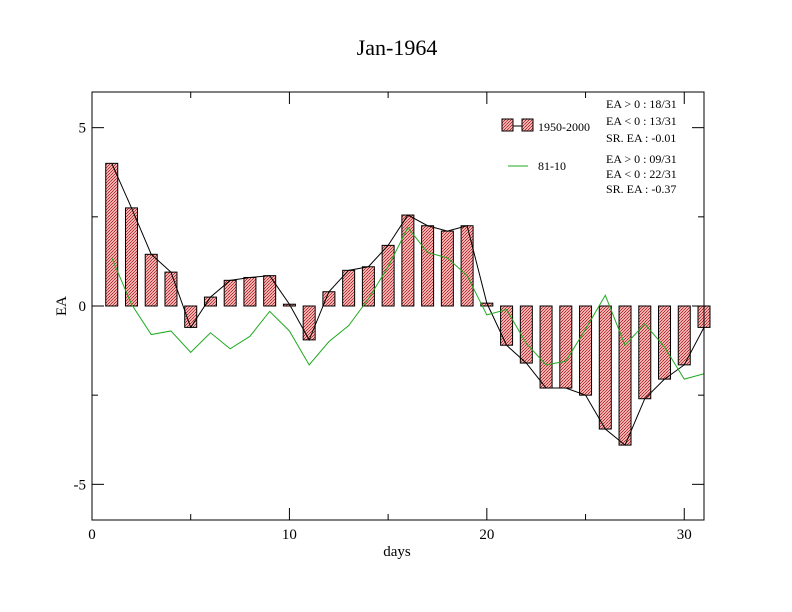 The width and height of the screenshot is (792, 612). What do you see at coordinates (641, 189) in the screenshot?
I see `legend-stat-81-10-sr: SR. EA : -0.37` at bounding box center [641, 189].